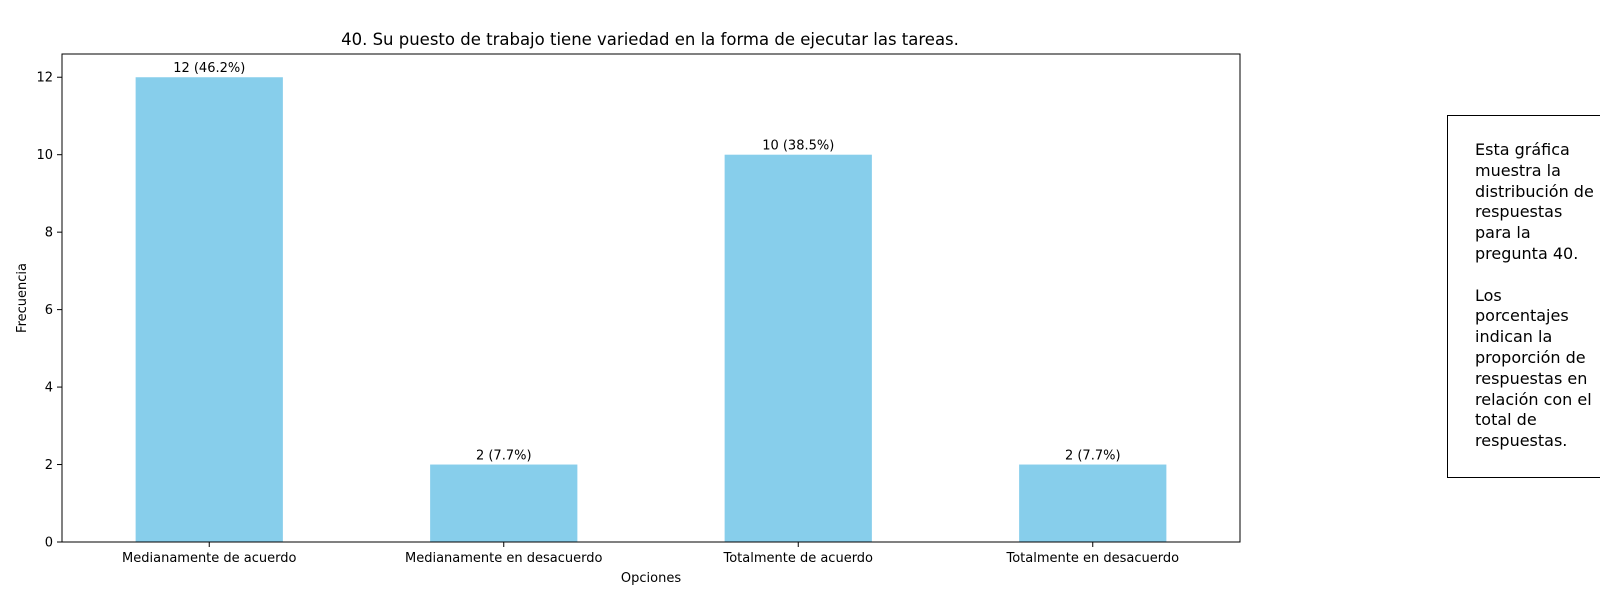 The image size is (1600, 600). Describe the element at coordinates (1488, 295) in the screenshot. I see `note-text-line: Los` at that location.